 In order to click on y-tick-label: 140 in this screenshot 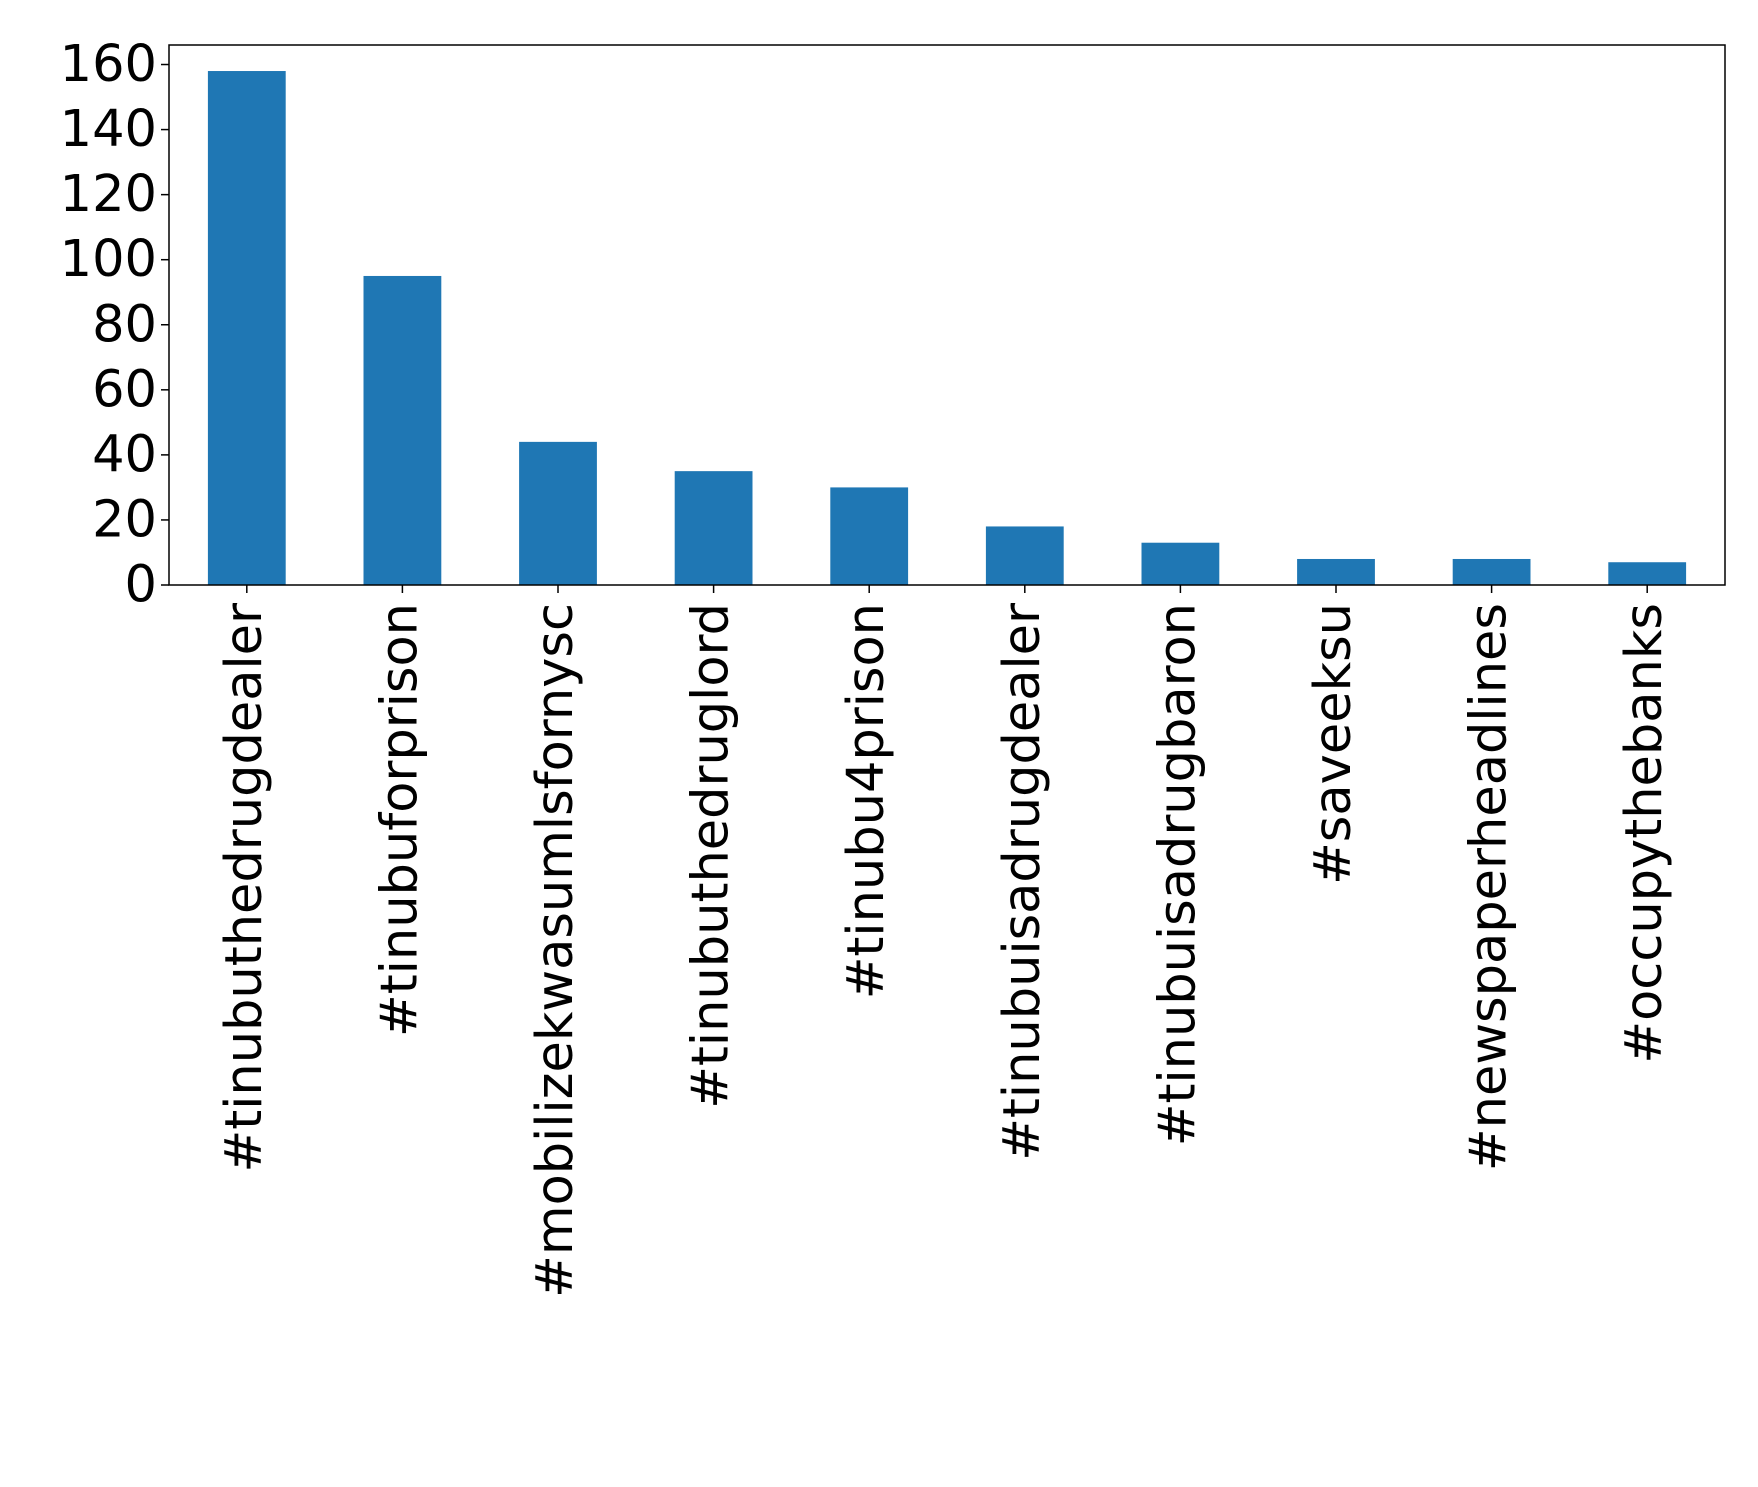, I will do `click(108, 129)`.